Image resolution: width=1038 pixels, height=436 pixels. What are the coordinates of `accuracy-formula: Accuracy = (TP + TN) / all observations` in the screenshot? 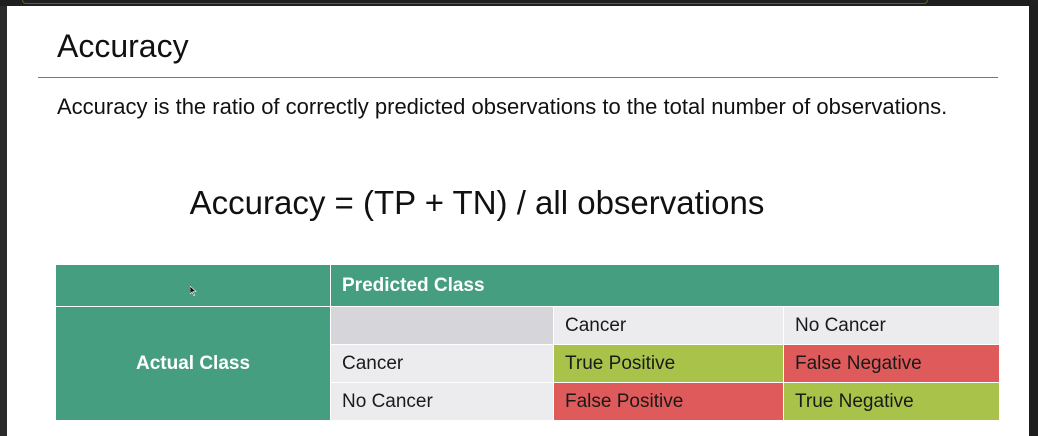 It's located at (477, 202).